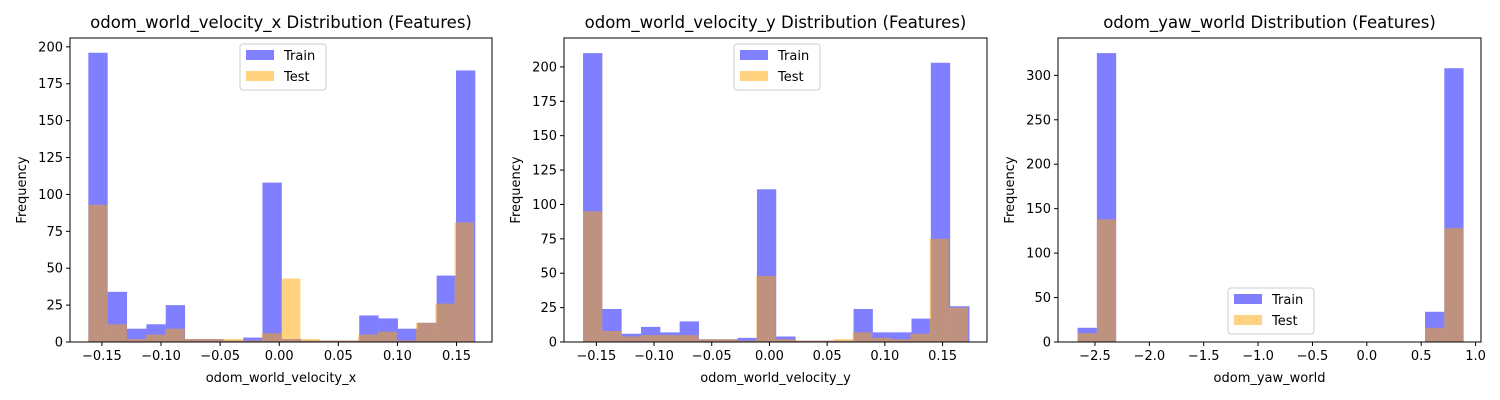 The height and width of the screenshot is (400, 1500). What do you see at coordinates (1475, 356) in the screenshot?
I see `x-tick-label: 1.0` at bounding box center [1475, 356].